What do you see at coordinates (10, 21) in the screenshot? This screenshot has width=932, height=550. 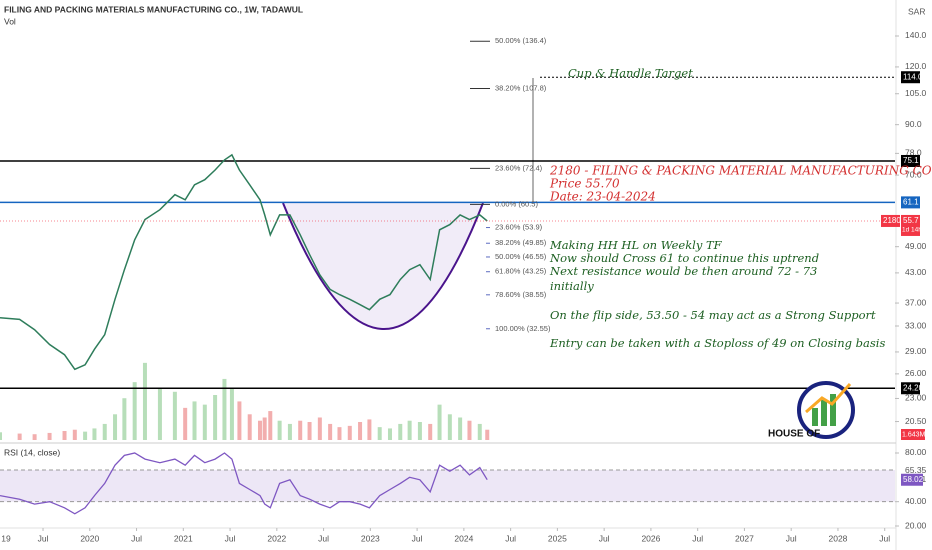 I see `volume-label: Vol` at bounding box center [10, 21].